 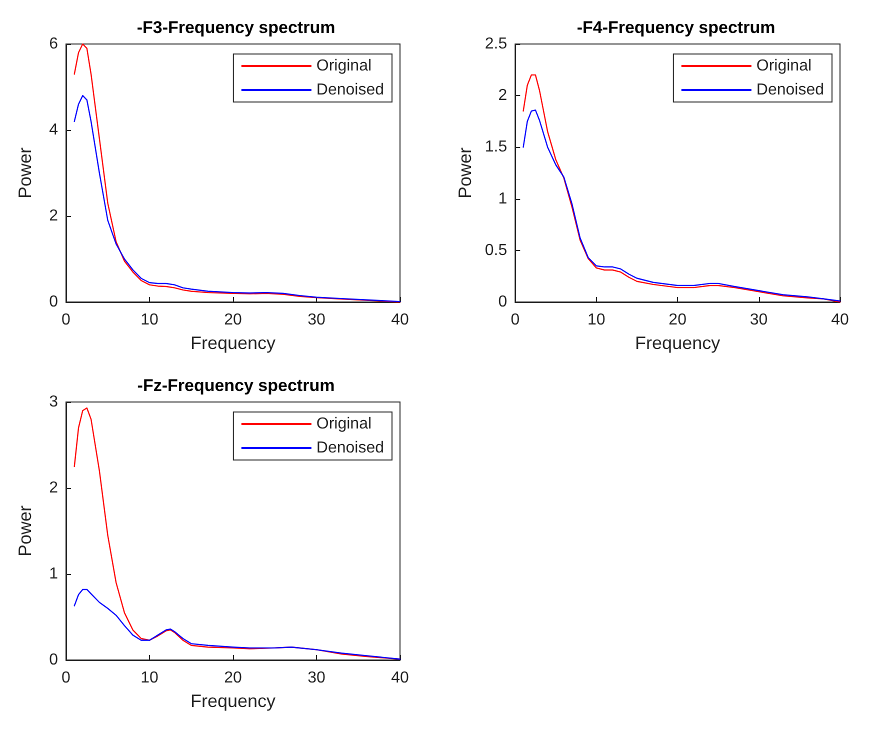 I want to click on y-tick-label: 3, so click(x=53, y=402).